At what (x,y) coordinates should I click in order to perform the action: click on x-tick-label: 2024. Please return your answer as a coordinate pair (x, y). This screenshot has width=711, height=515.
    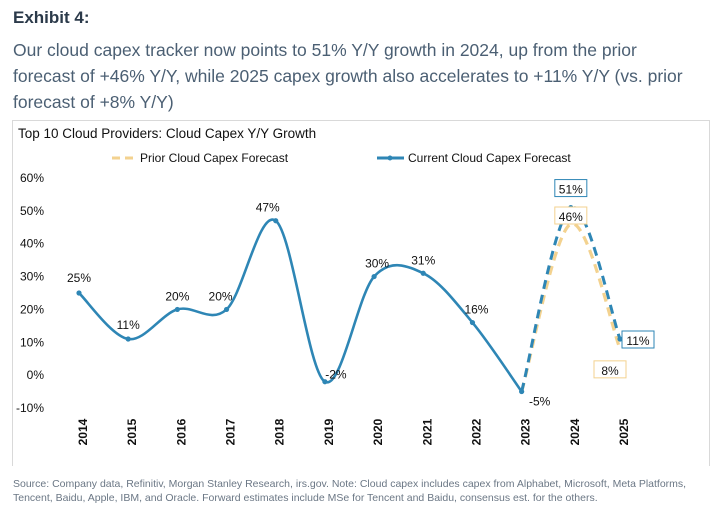
    Looking at the image, I should click on (575, 431).